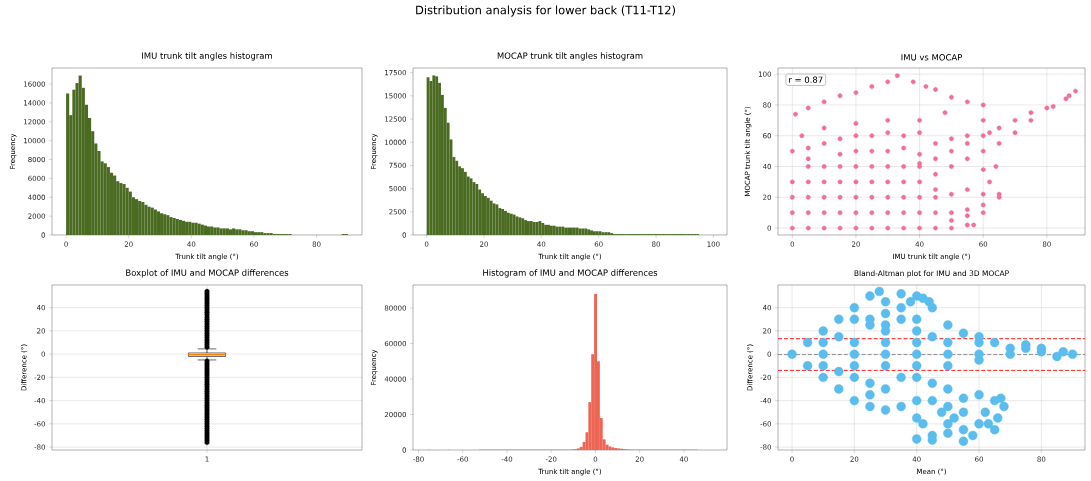 This screenshot has width=1091, height=481. Describe the element at coordinates (806, 79) in the screenshot. I see `annotation: r = 0.87` at that location.